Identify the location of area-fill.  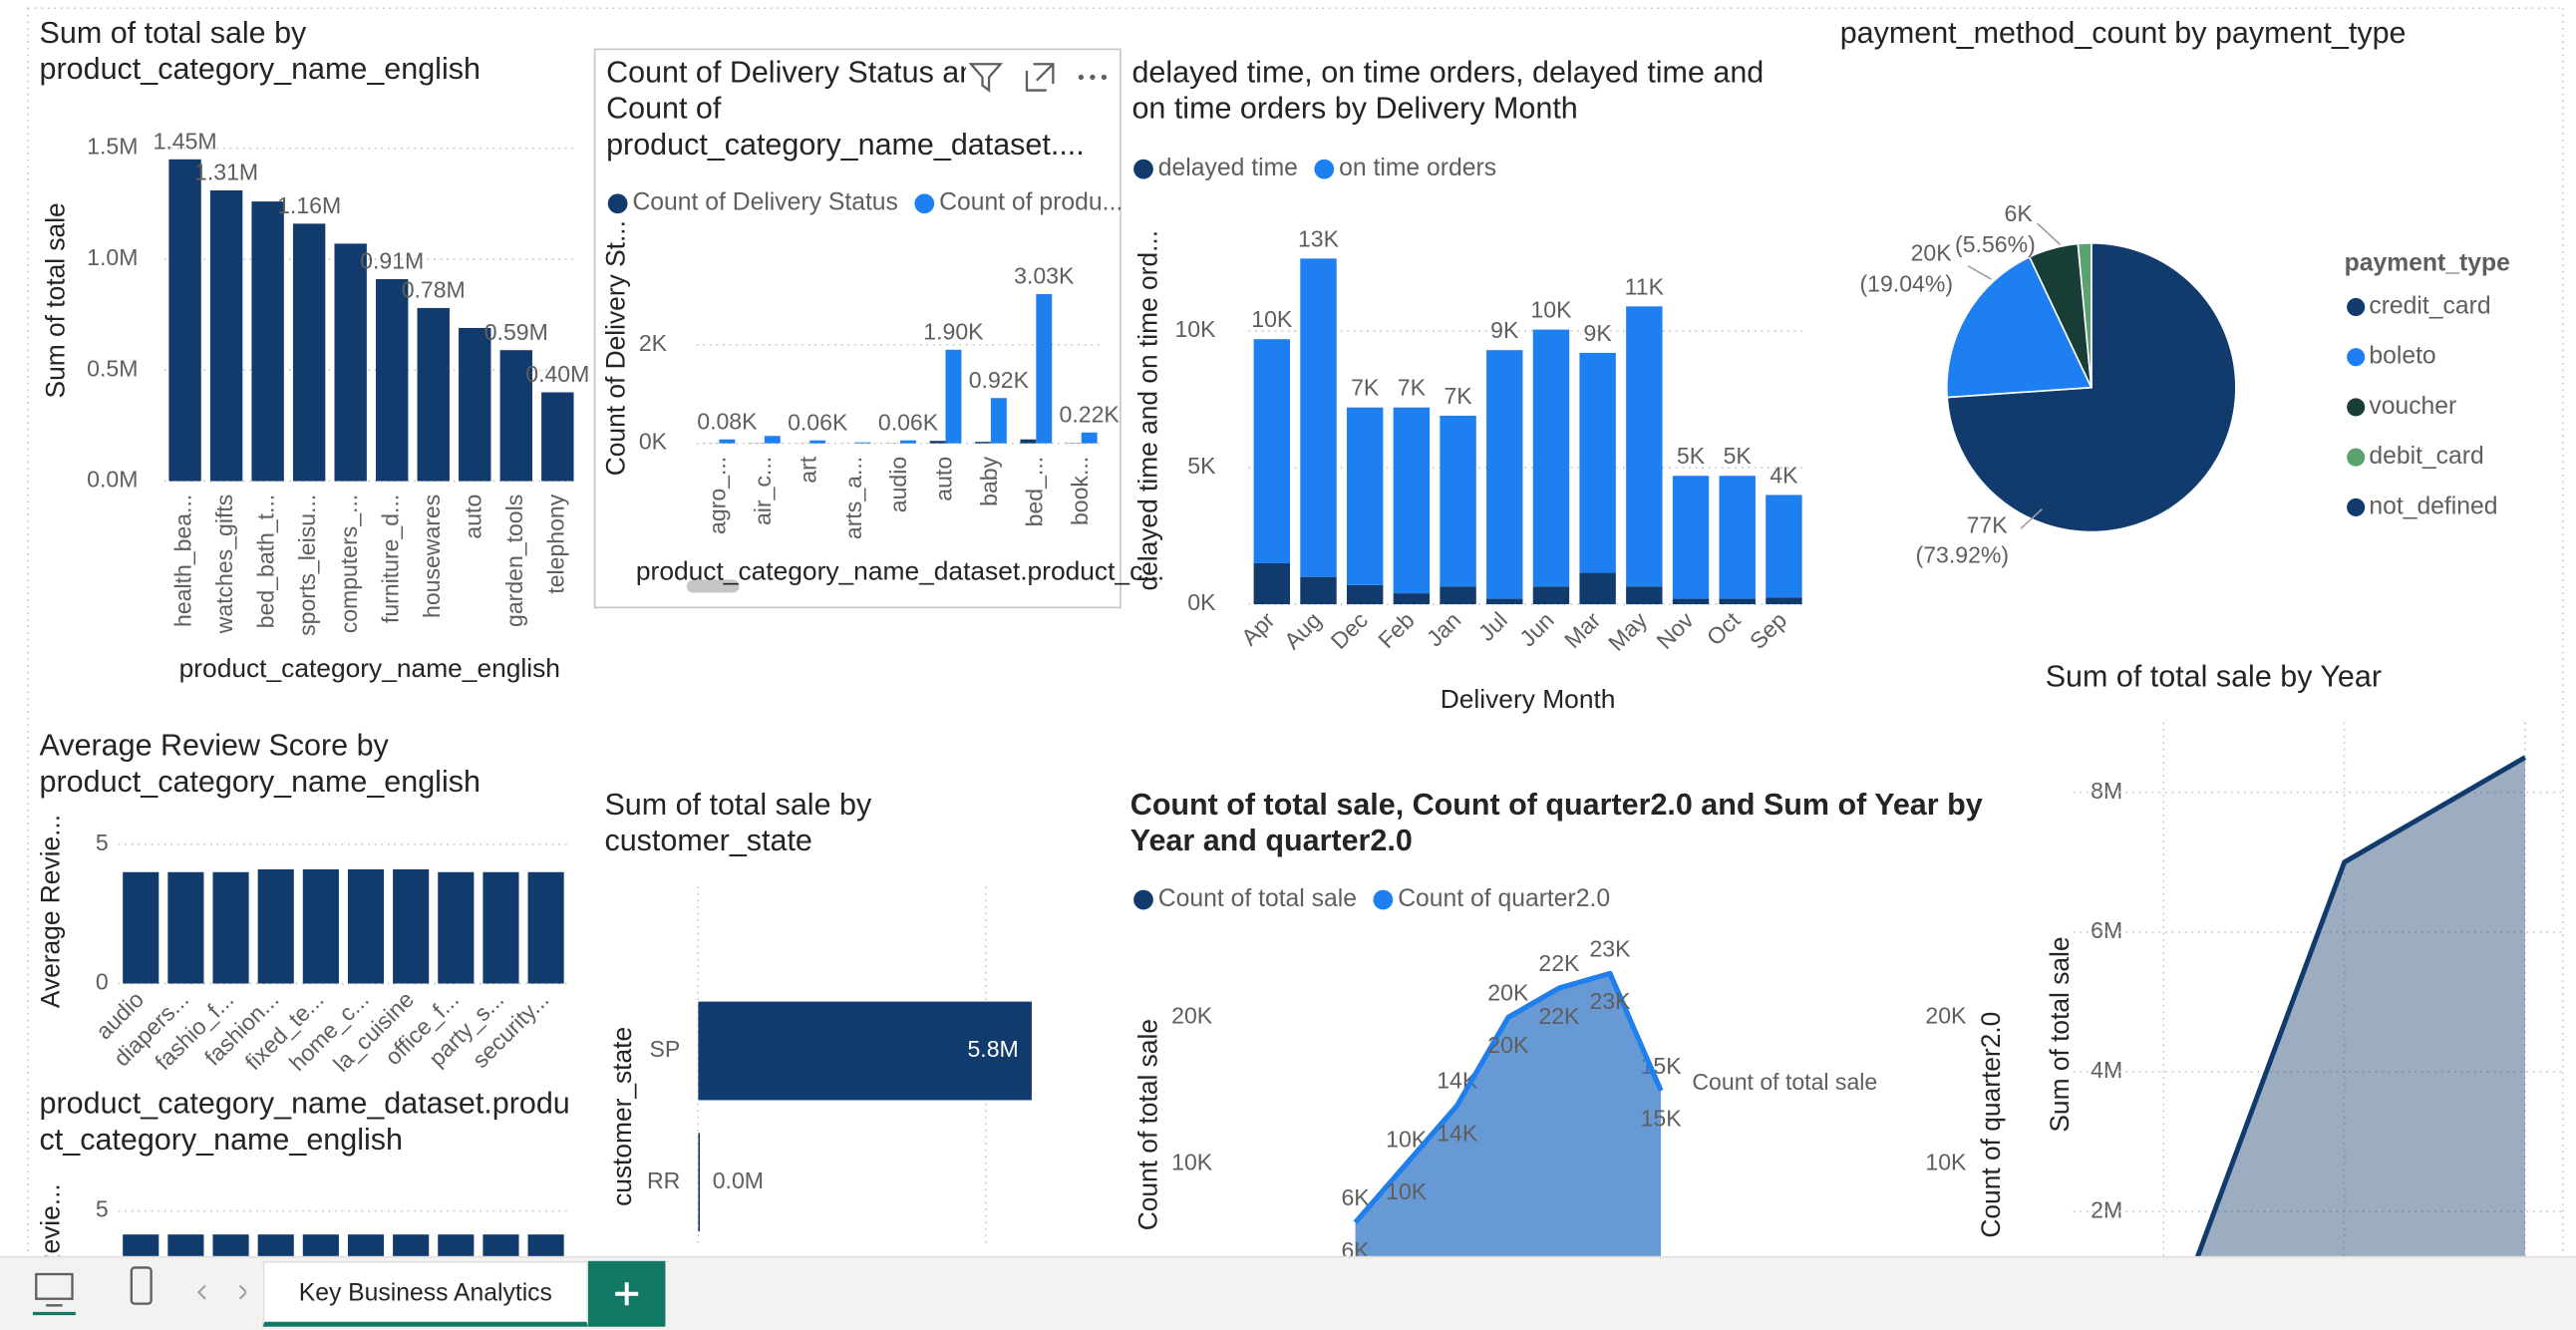
(1508, 1142).